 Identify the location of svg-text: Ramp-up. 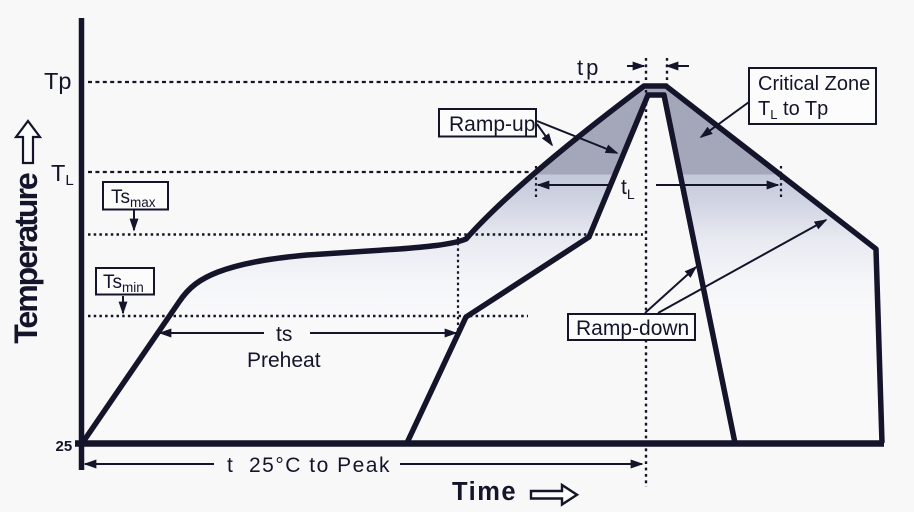
(492, 124).